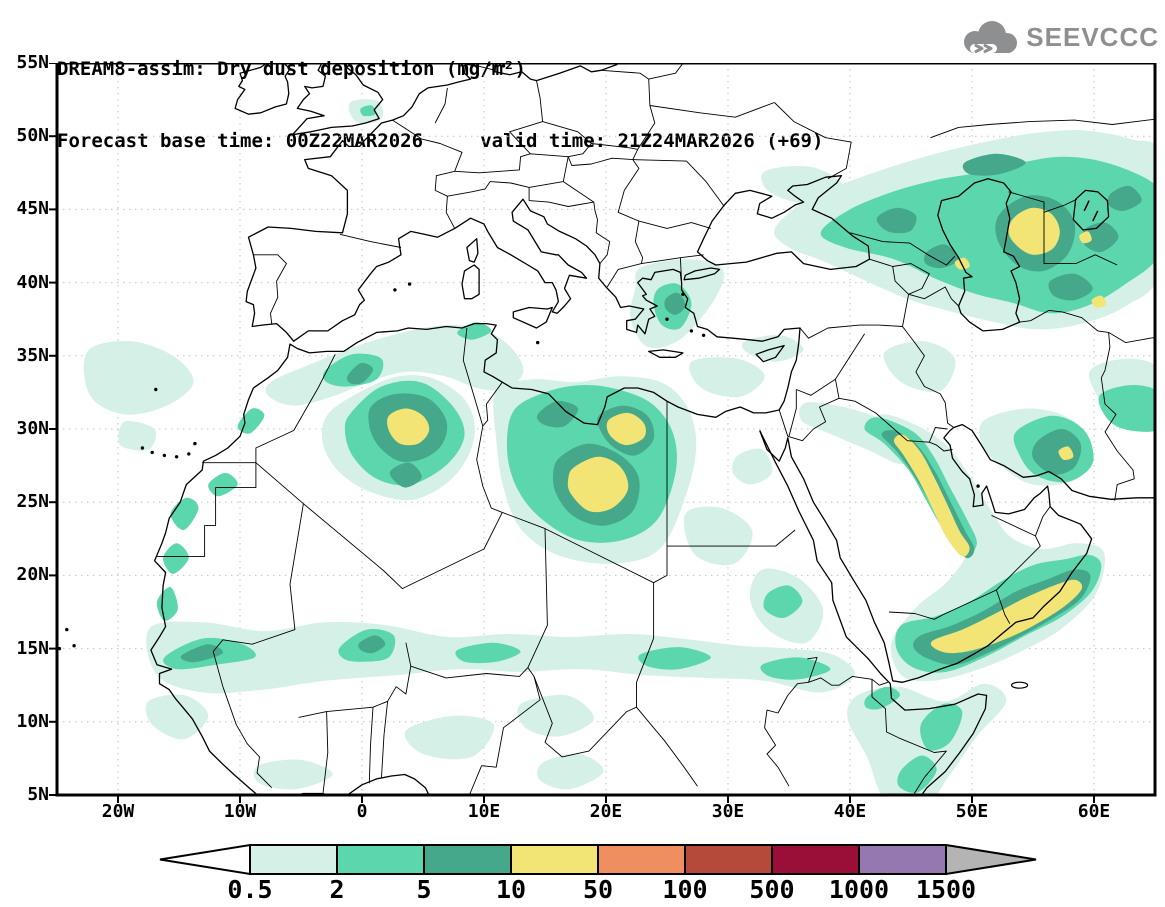  I want to click on colorbar-overflow-arrow, so click(991, 859).